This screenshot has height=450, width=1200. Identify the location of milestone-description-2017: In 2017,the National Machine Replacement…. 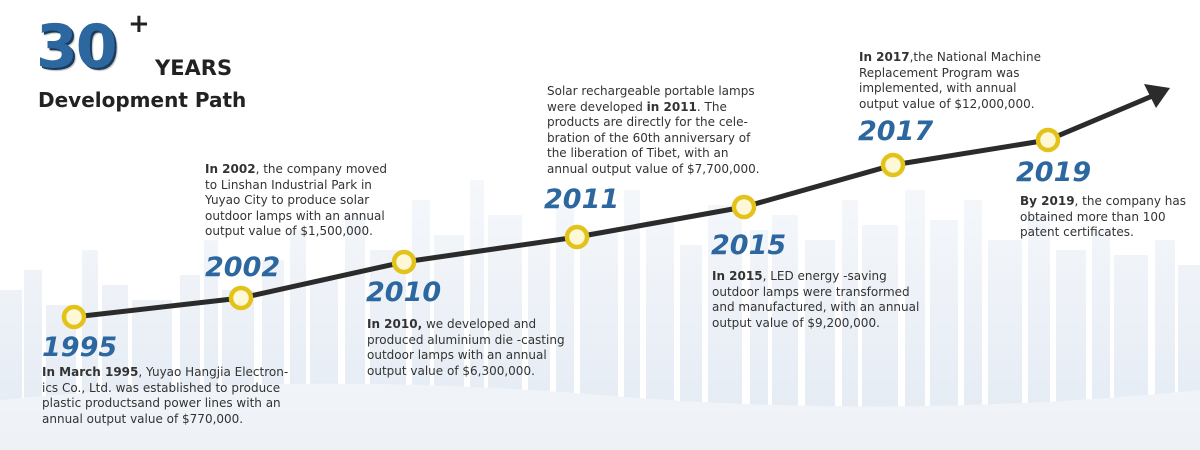
(954, 81).